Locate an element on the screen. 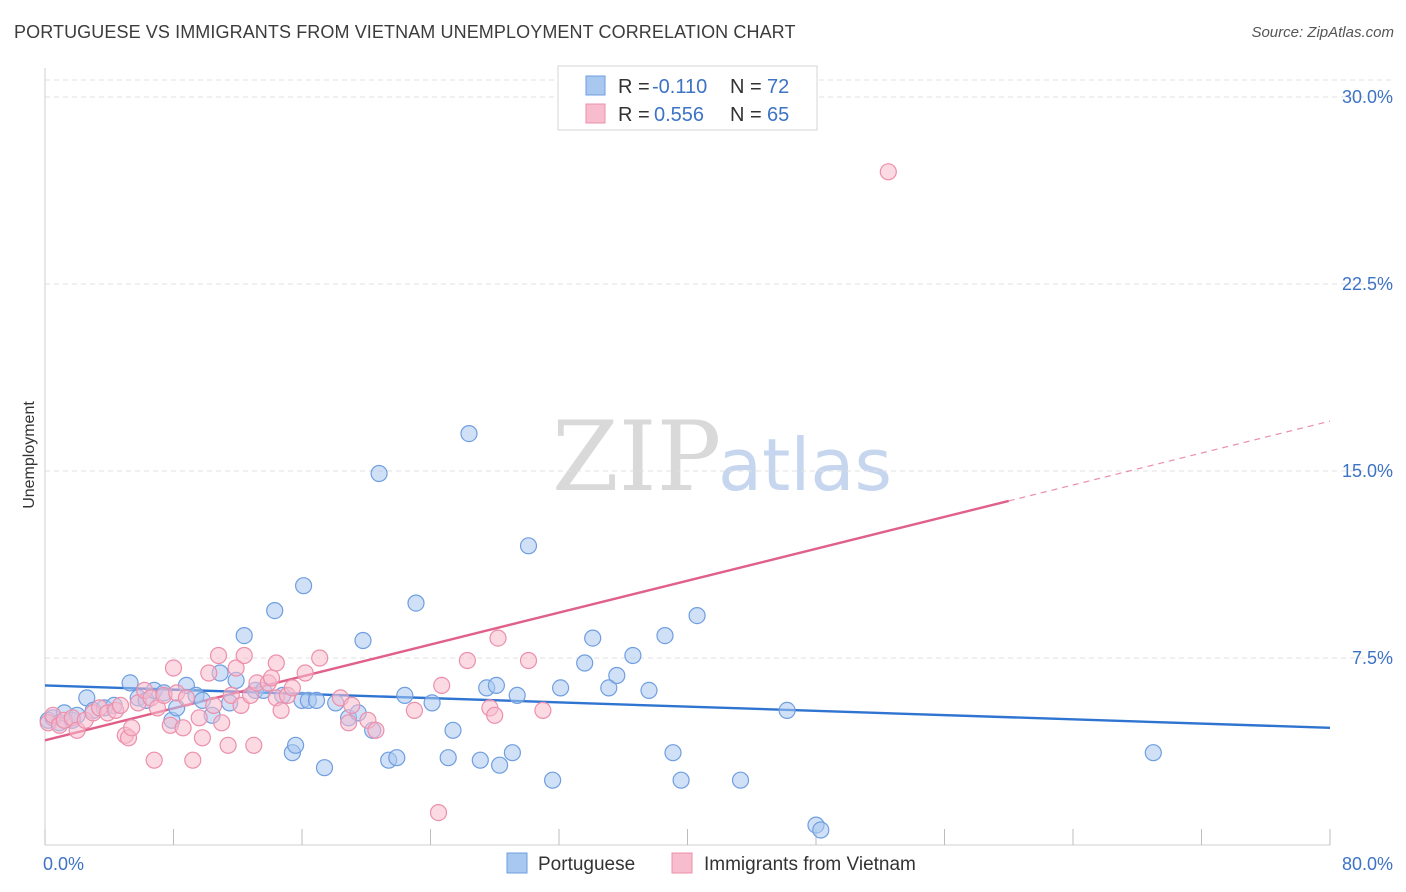 This screenshot has height=892, width=1406. watermark-zip: ZIP is located at coordinates (636, 457).